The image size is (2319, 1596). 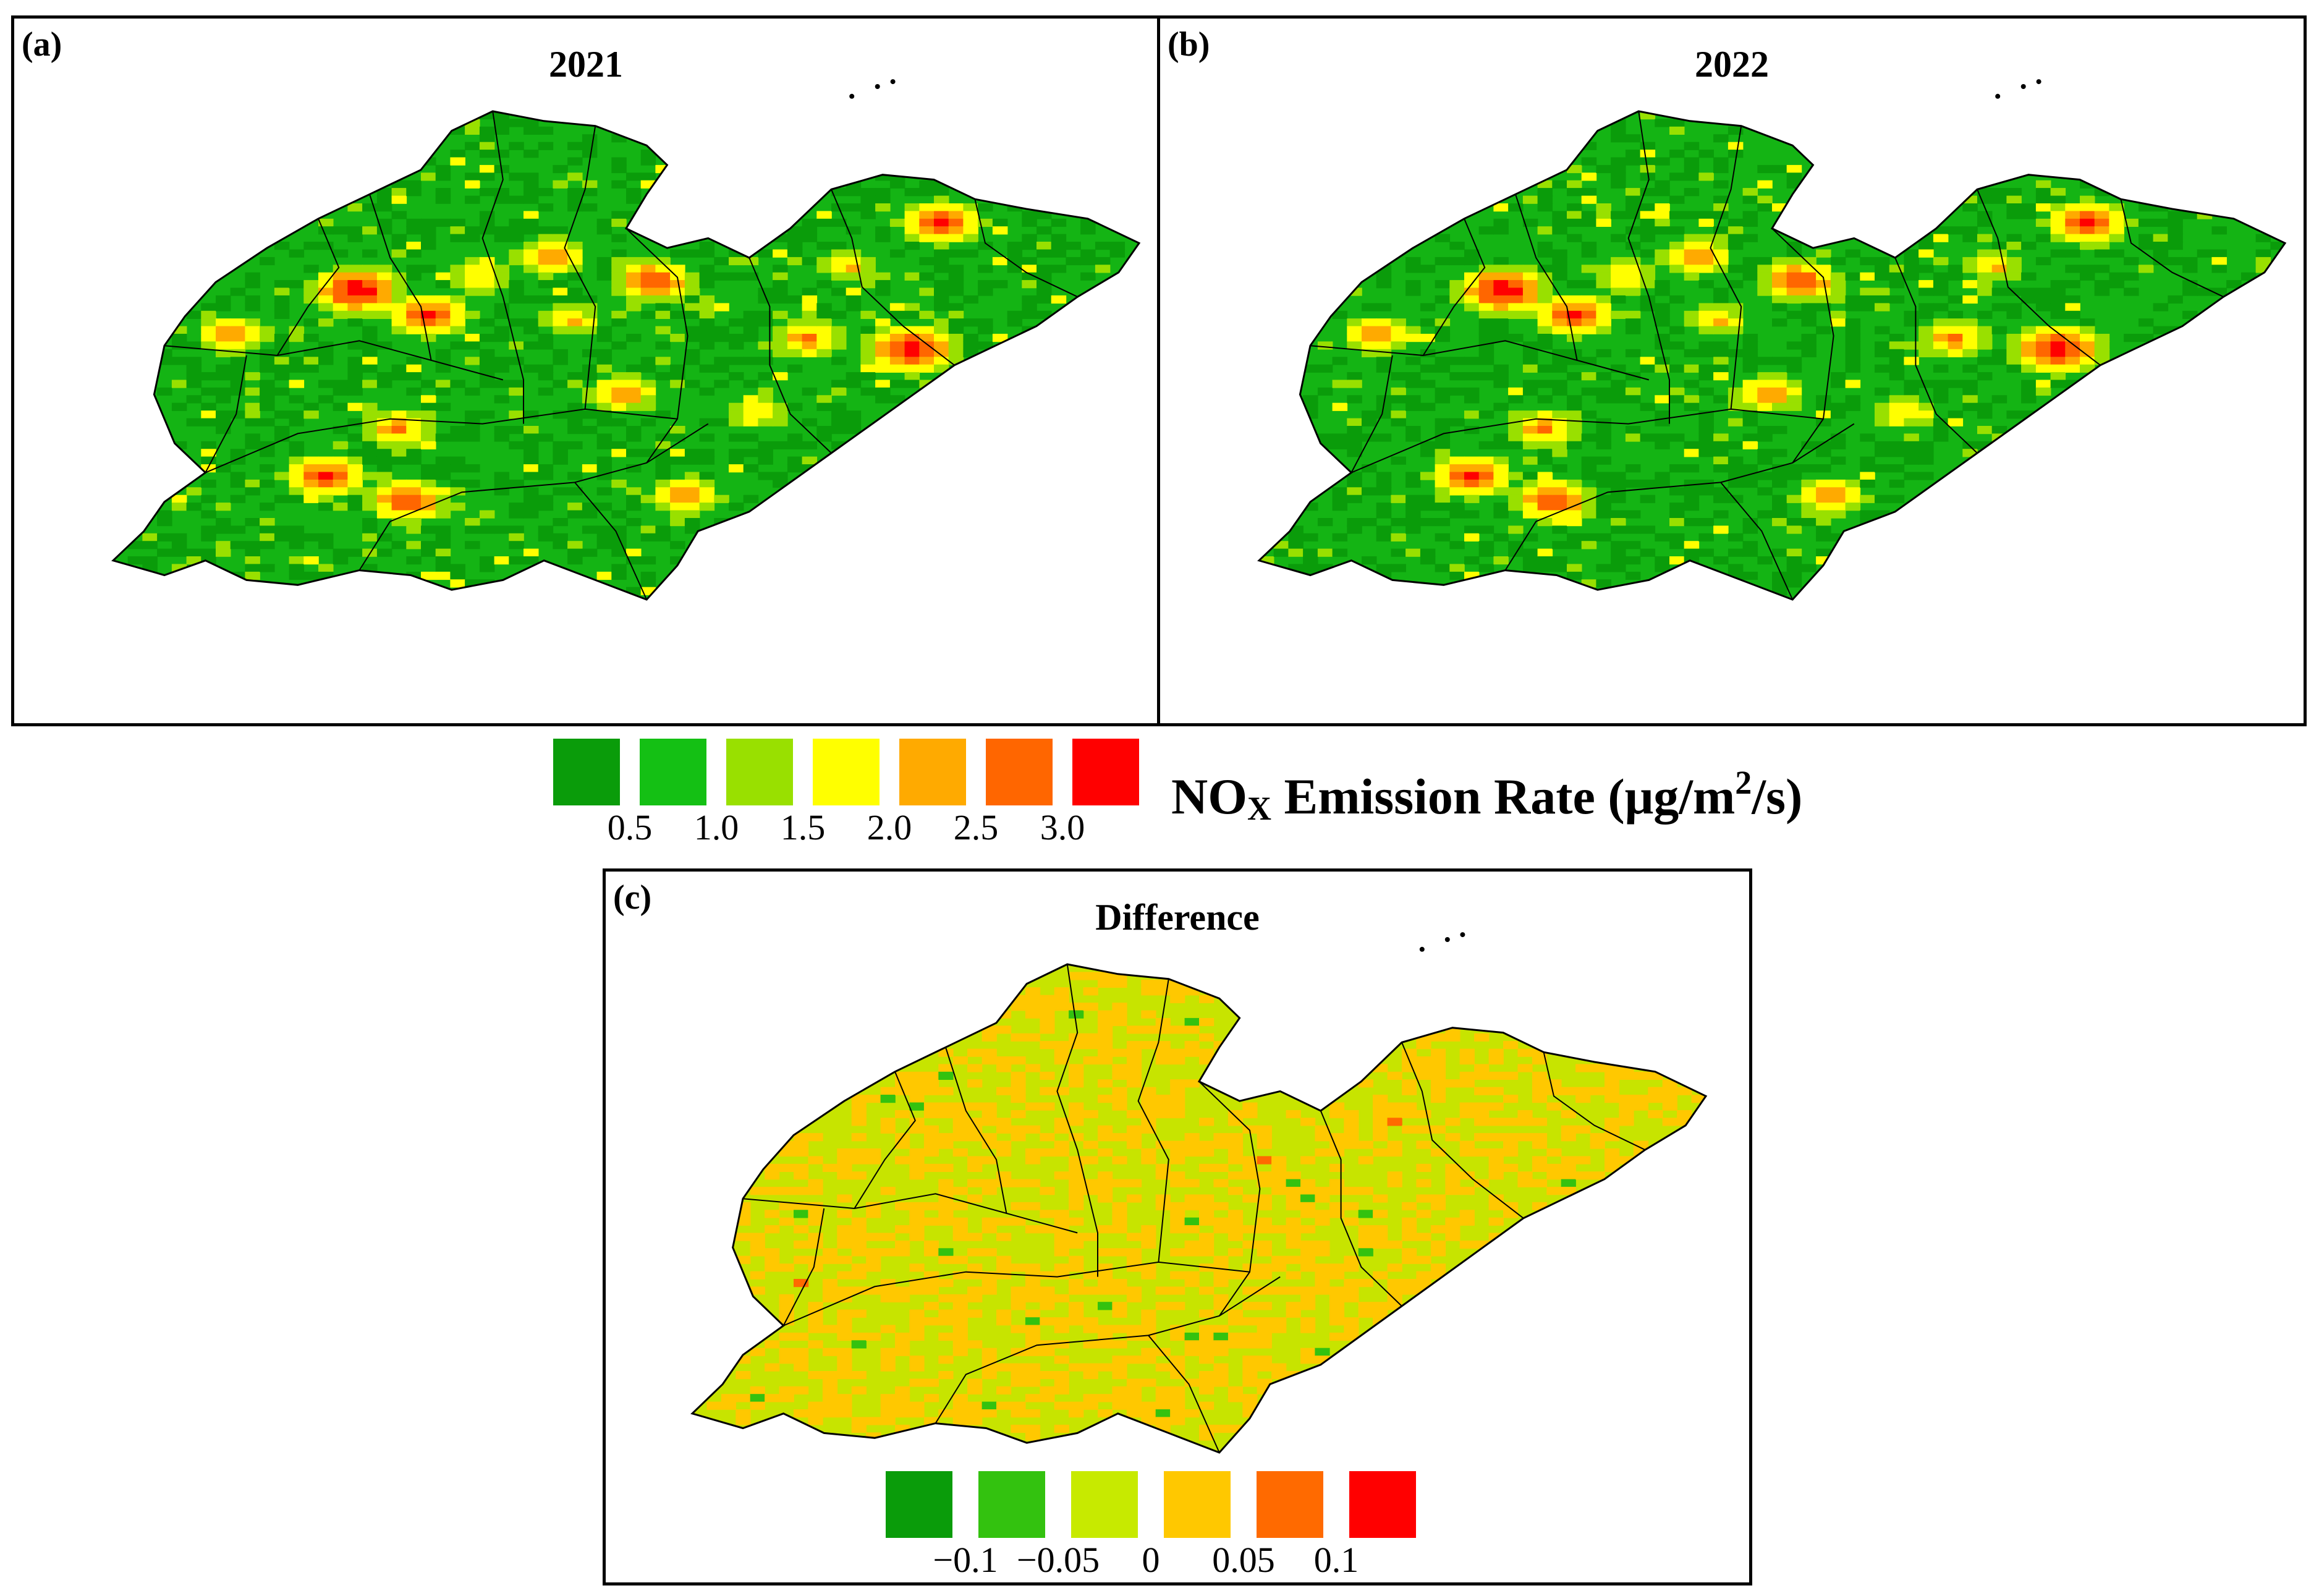 I want to click on emission-tick-2: 1.5, so click(x=803, y=827).